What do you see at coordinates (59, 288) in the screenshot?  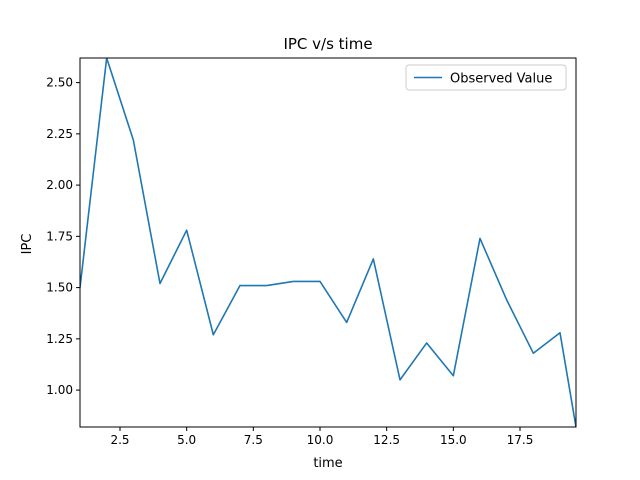 I see `y-tick-label: 1.50` at bounding box center [59, 288].